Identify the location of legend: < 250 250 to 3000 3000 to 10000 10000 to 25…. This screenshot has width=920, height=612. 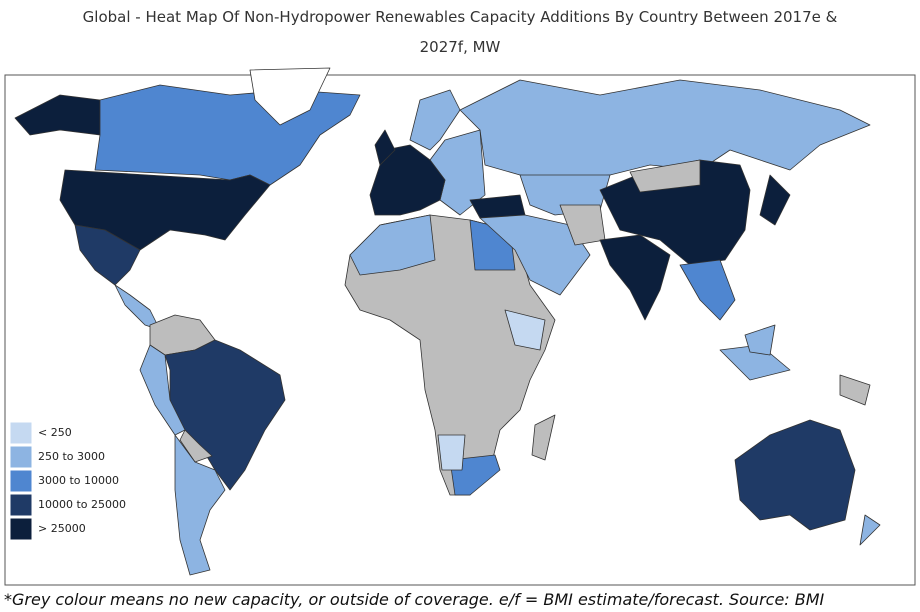
(67, 481).